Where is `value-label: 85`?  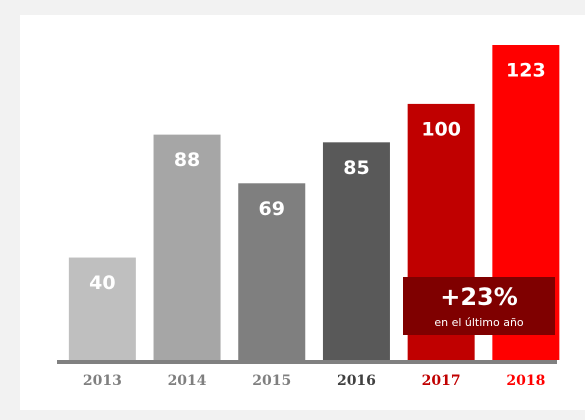
value-label: 85 is located at coordinates (356, 168).